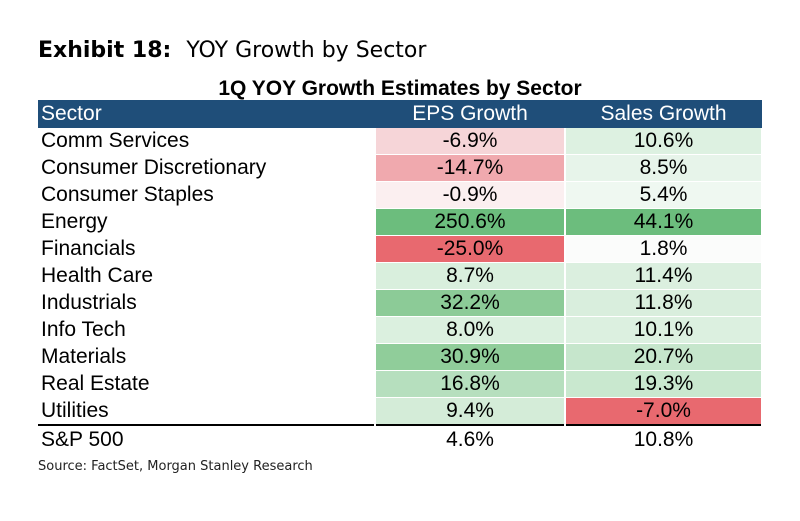  What do you see at coordinates (470, 141) in the screenshot?
I see `eps-growth-cell: -6.9%` at bounding box center [470, 141].